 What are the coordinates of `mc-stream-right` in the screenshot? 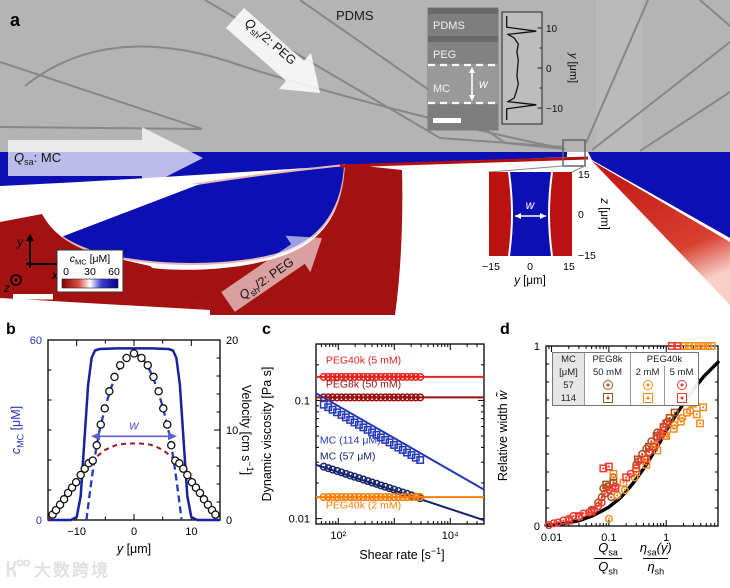 It's located at (659, 195).